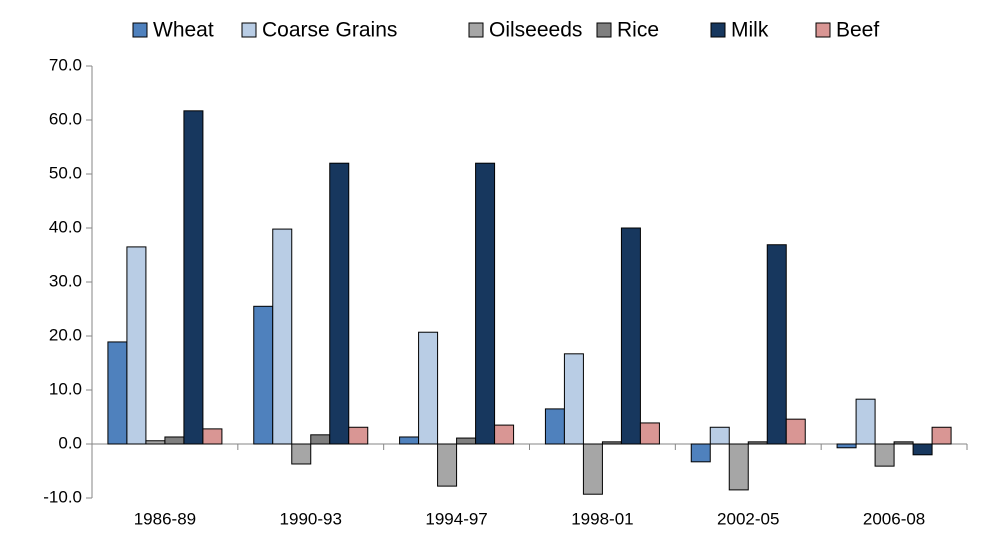 This screenshot has height=543, width=988. I want to click on legend-label: Milk, so click(750, 30).